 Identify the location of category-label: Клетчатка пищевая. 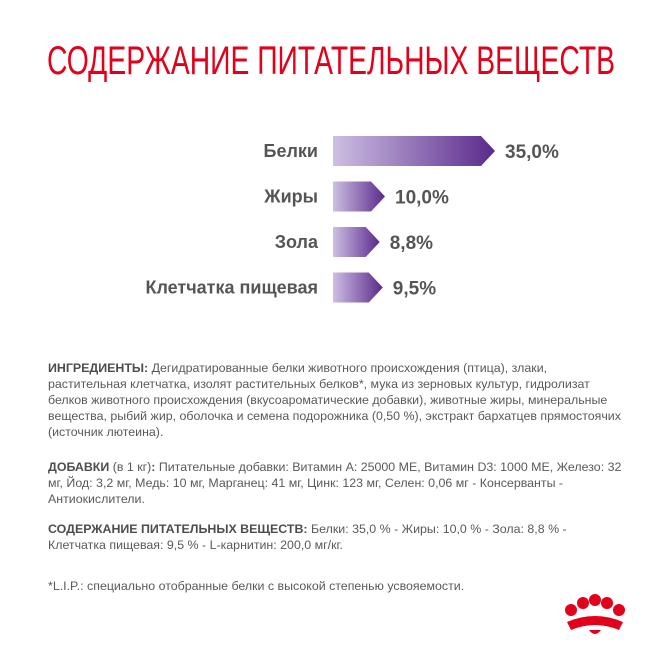
(231, 288).